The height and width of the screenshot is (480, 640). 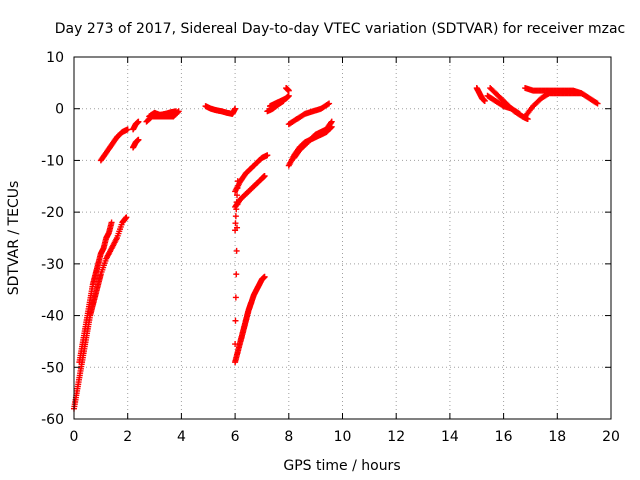 I want to click on series-arc-j, so click(x=251, y=173).